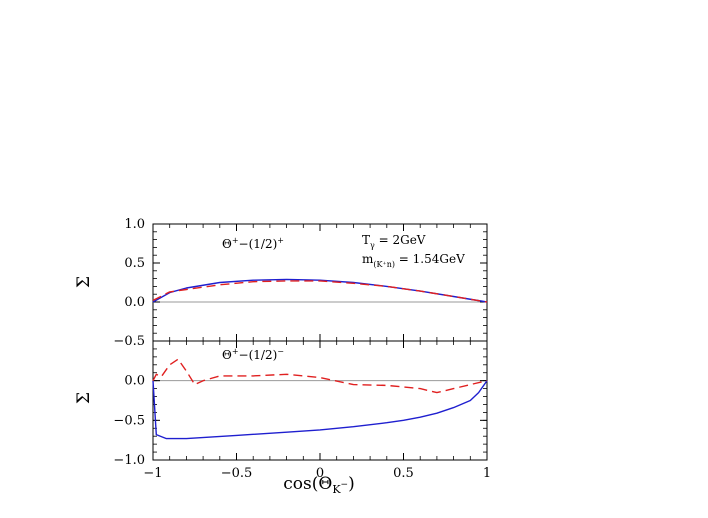 The image size is (708, 518). What do you see at coordinates (134, 381) in the screenshot?
I see `bottom-y-tick-label: 0.0` at bounding box center [134, 381].